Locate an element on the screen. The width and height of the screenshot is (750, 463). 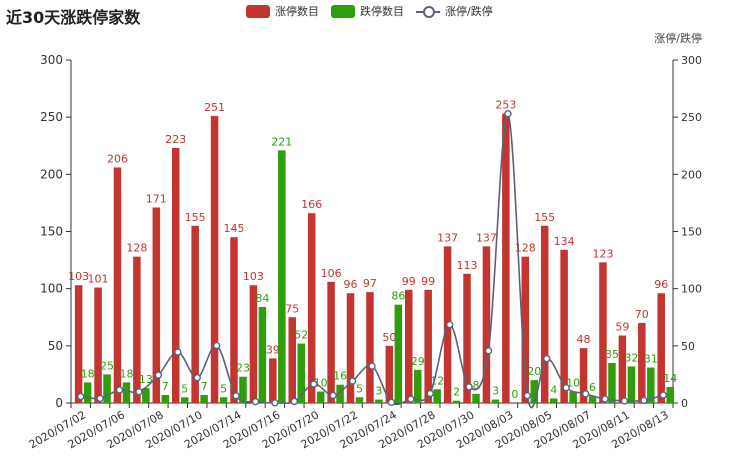
y-tick-label-left: 50 is located at coordinates (55, 346).